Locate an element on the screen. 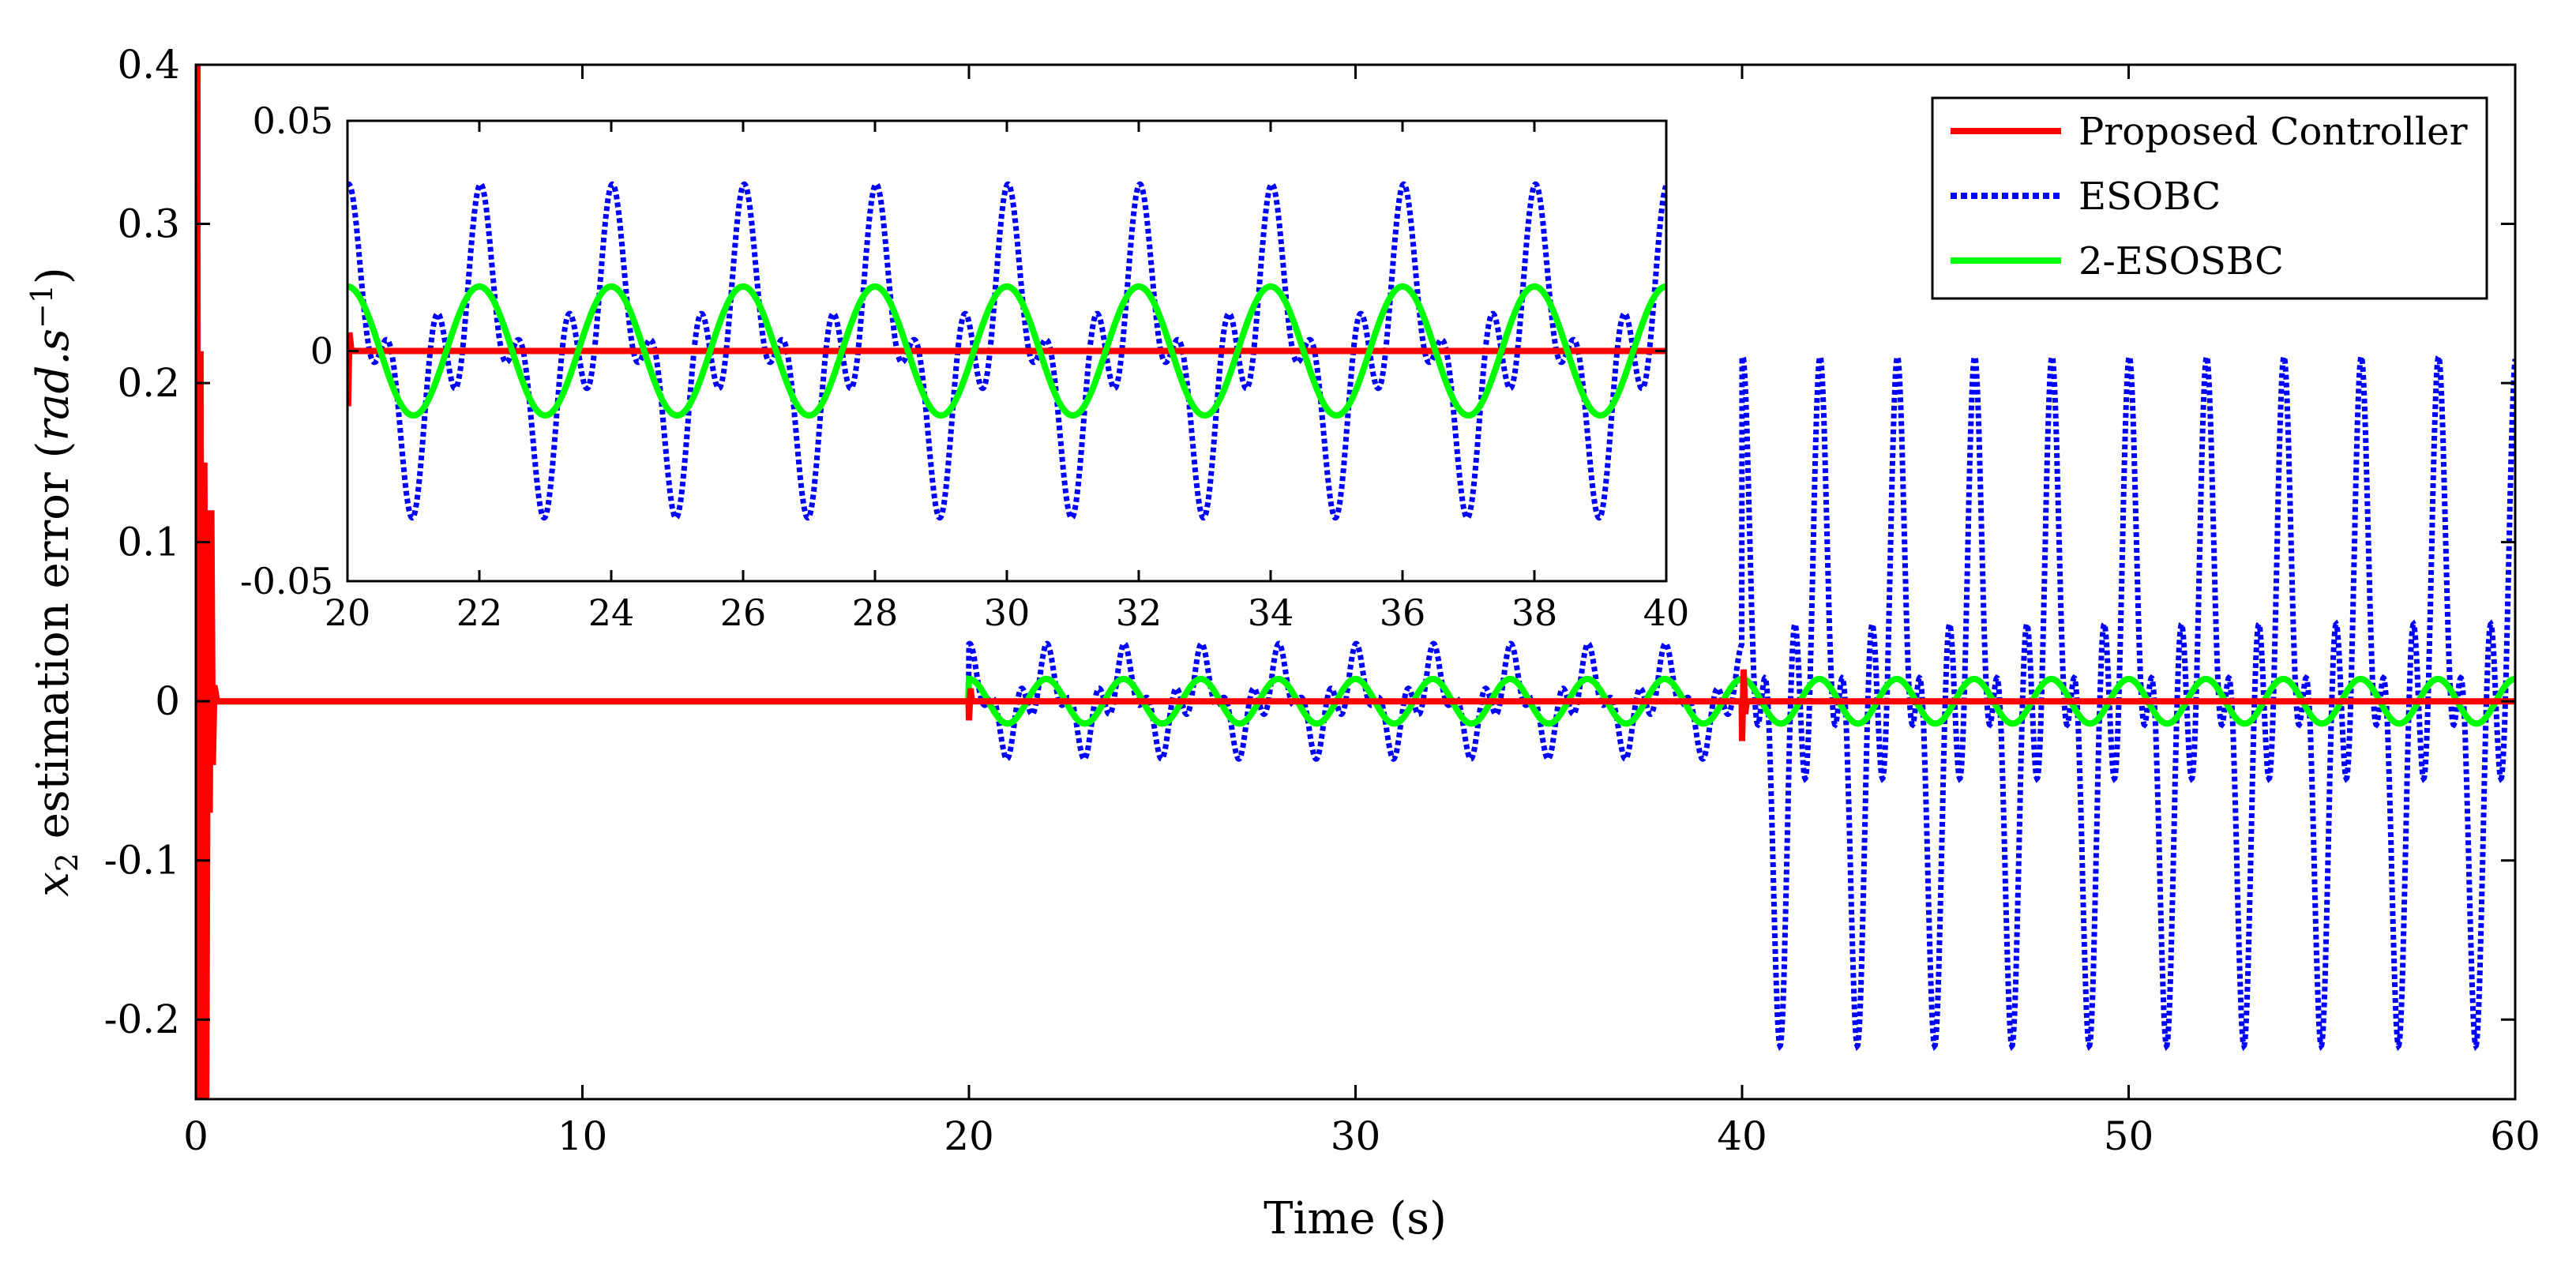 This screenshot has width=2576, height=1276. x-tick-label: 10 is located at coordinates (583, 1136).